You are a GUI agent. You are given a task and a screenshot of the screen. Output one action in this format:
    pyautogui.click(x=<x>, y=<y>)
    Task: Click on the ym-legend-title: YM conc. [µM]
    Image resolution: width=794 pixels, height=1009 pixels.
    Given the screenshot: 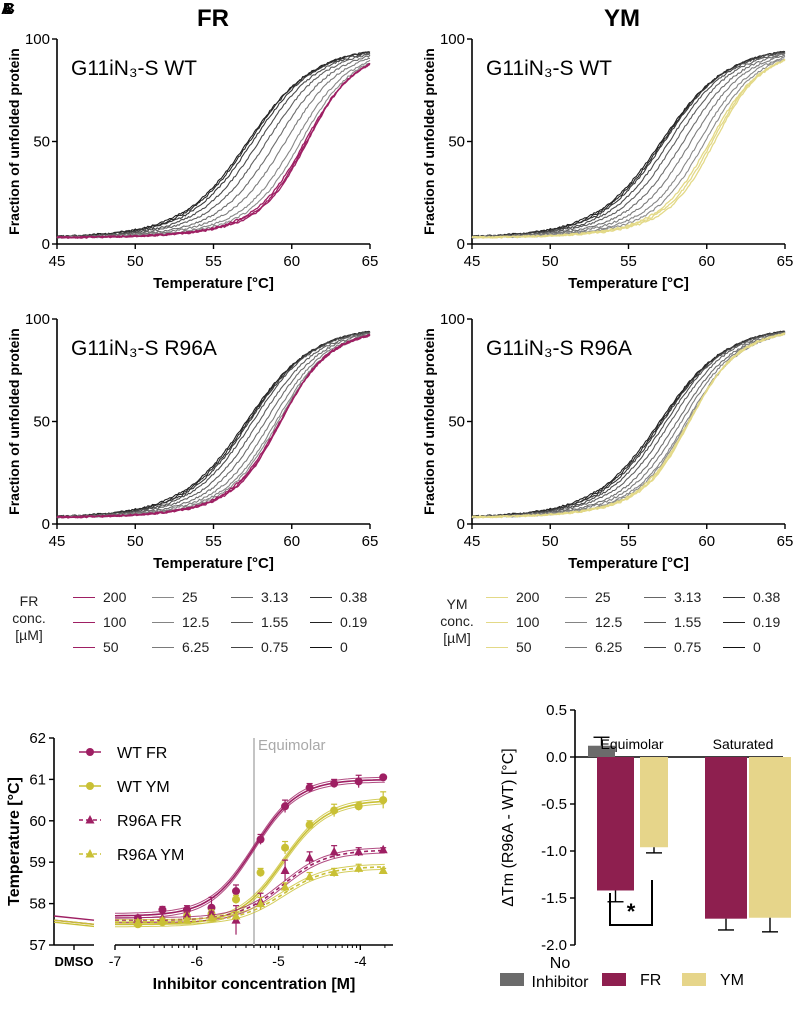 What is the action you would take?
    pyautogui.click(x=457, y=621)
    